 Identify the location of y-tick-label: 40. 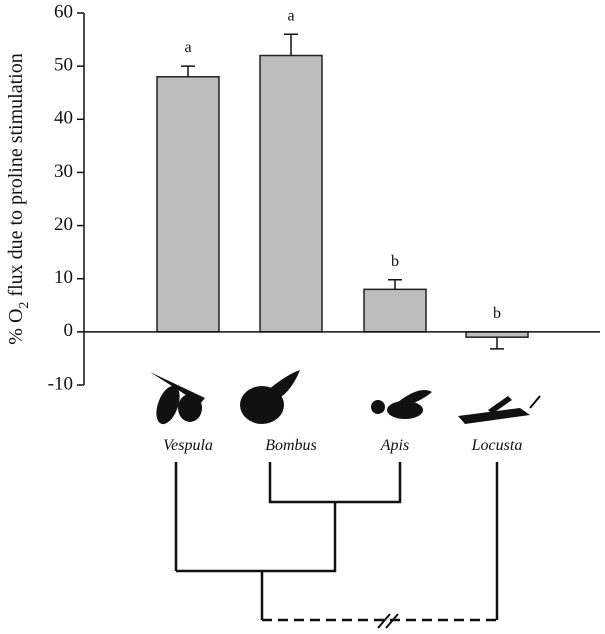
(63, 118).